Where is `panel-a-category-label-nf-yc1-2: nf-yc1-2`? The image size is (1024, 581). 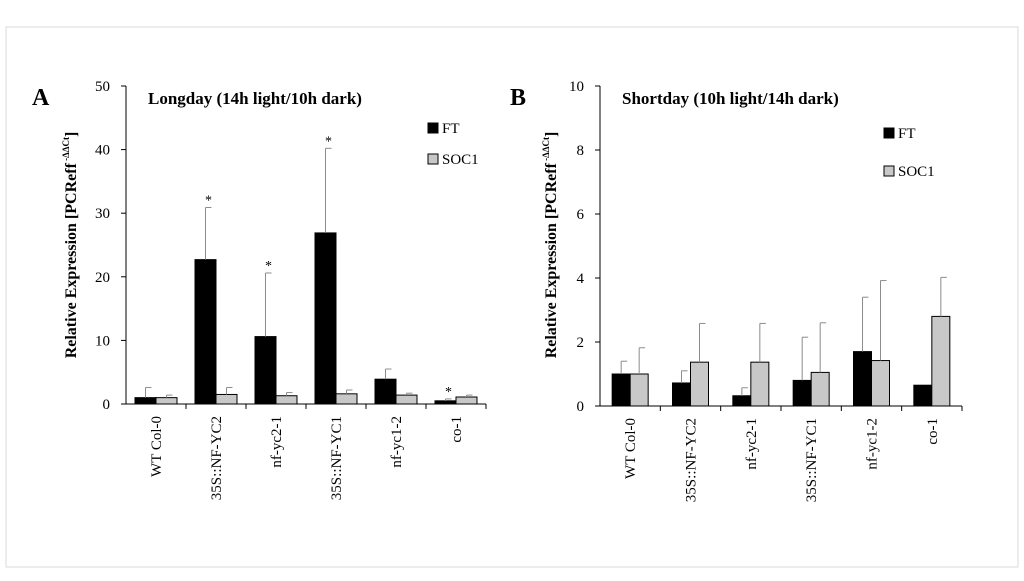
panel-a-category-label-nf-yc1-2: nf-yc1-2 is located at coordinates (397, 442).